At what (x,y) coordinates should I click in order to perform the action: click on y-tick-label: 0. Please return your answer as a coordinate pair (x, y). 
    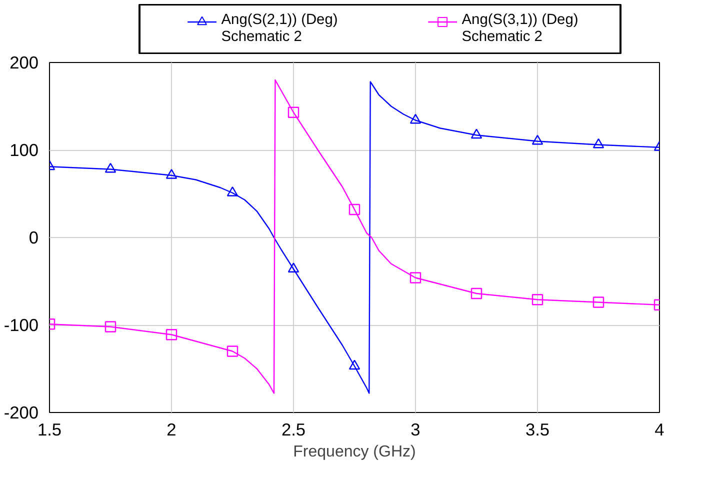
    Looking at the image, I should click on (33, 238).